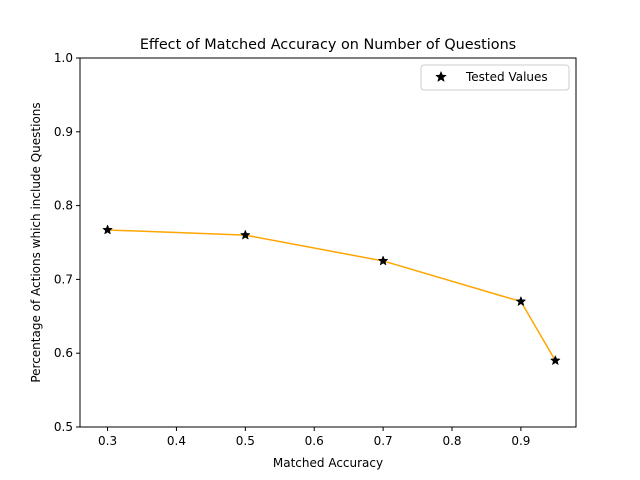 This screenshot has width=640, height=480. What do you see at coordinates (520, 441) in the screenshot?
I see `x-tick-label: 0.9` at bounding box center [520, 441].